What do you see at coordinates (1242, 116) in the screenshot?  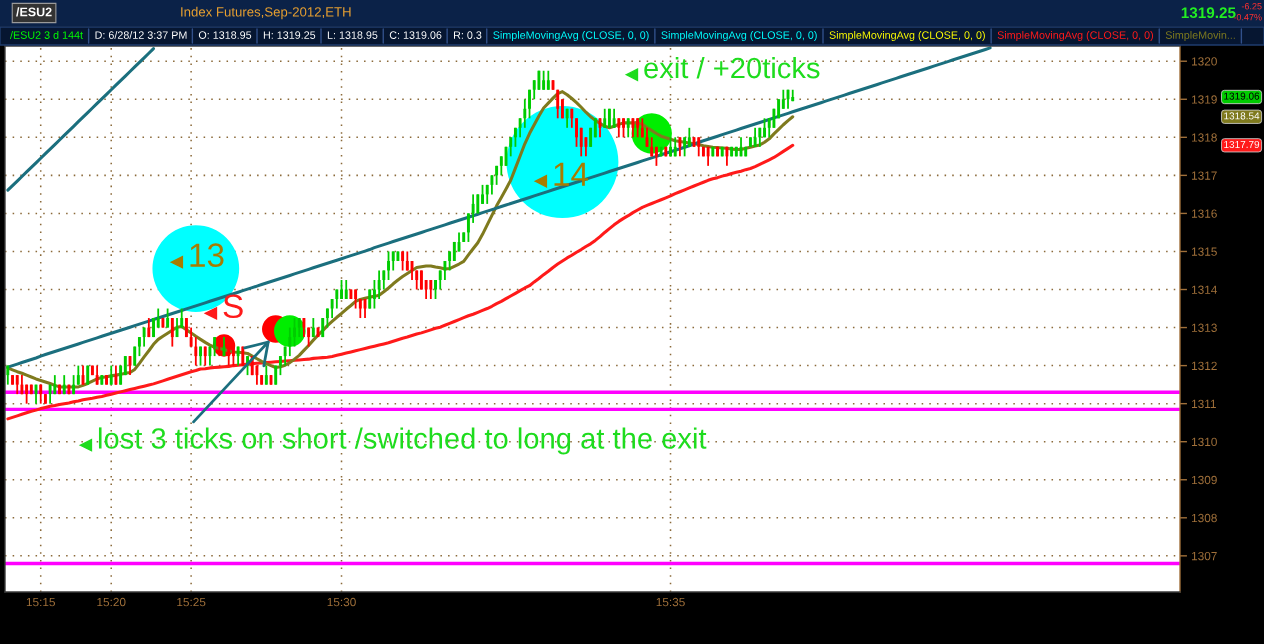 I see `text: 1318.54` at bounding box center [1242, 116].